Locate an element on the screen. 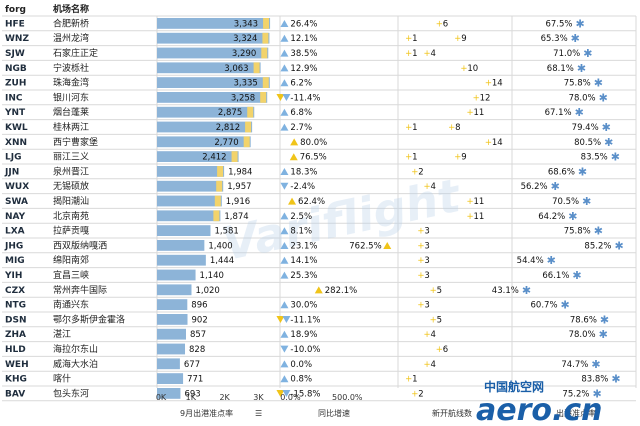 The height and width of the screenshot is (426, 640). rate-value: 83.5% is located at coordinates (594, 158).